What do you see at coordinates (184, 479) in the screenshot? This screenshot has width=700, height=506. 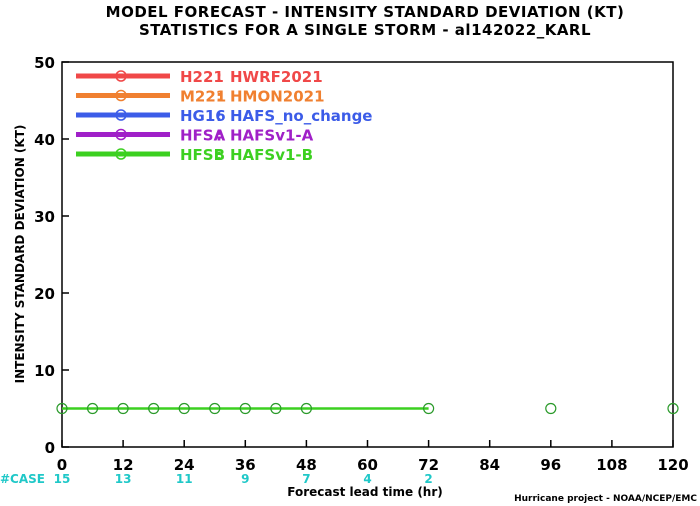 I see `case-count-value: 11` at bounding box center [184, 479].